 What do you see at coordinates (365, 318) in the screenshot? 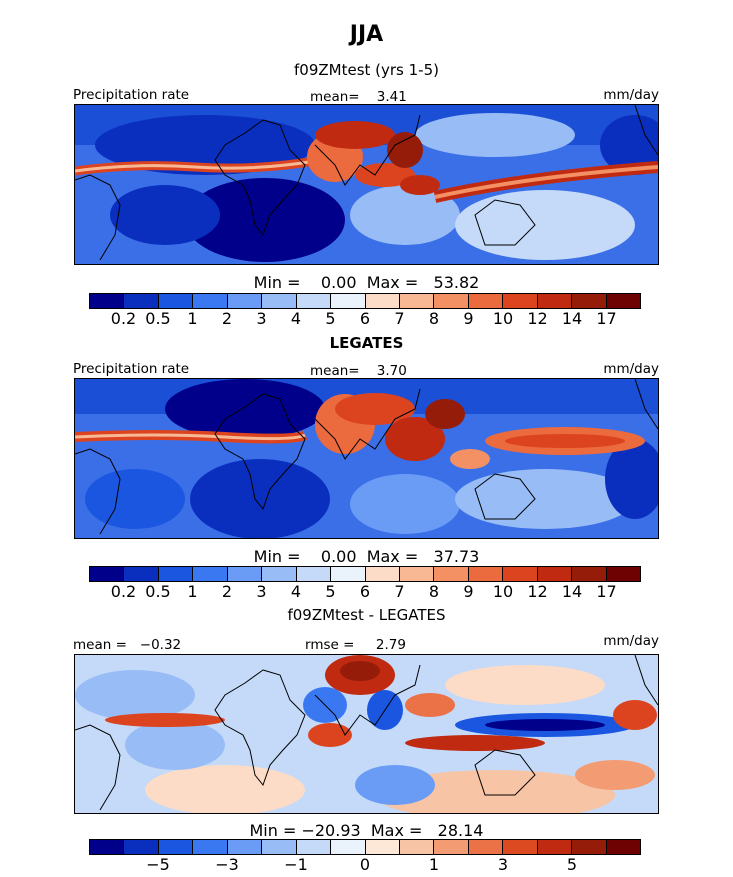
I see `colorbar-tick-label: 6` at bounding box center [365, 318].